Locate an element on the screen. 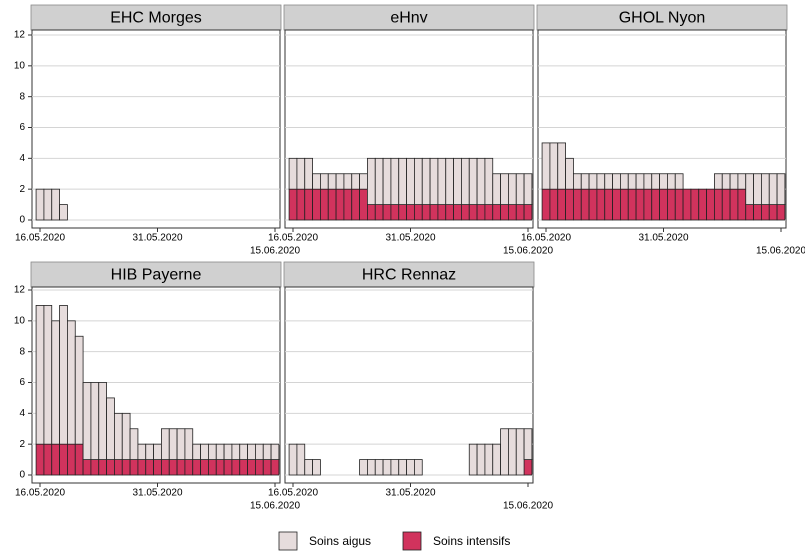 The width and height of the screenshot is (805, 553). legend-label: Soins intensifs is located at coordinates (471, 541).